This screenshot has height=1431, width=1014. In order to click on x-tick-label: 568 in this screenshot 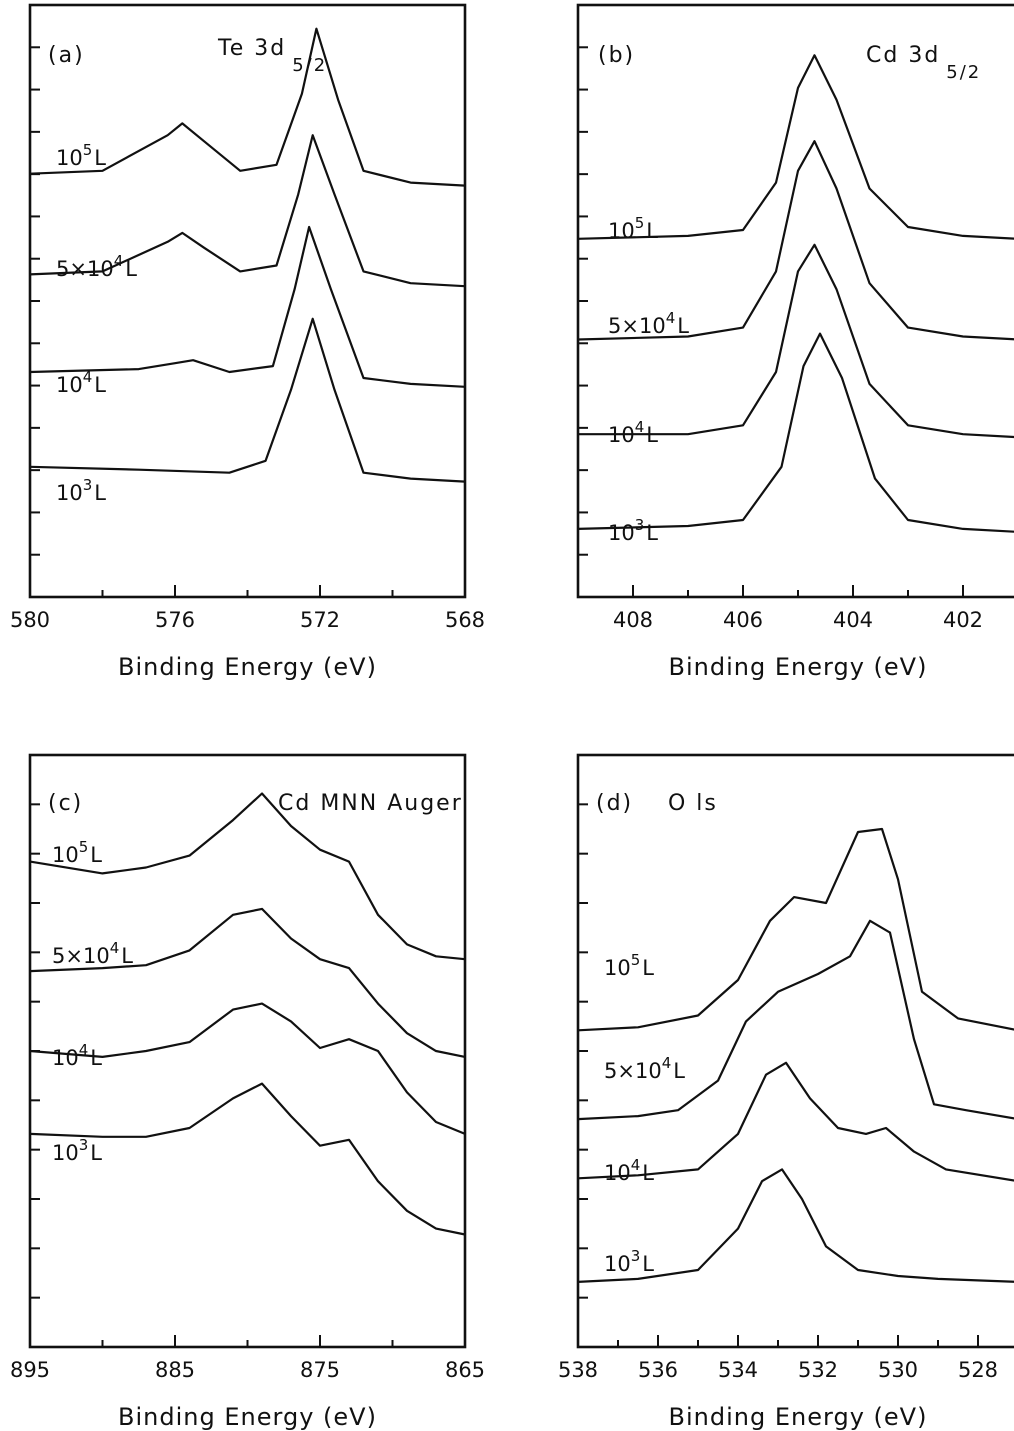, I will do `click(465, 620)`.